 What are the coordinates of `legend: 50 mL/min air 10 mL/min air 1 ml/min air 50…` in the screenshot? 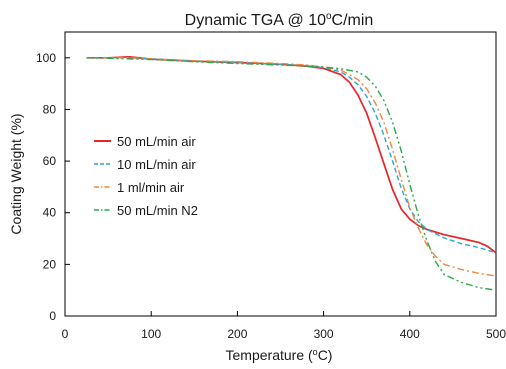 It's located at (146, 176).